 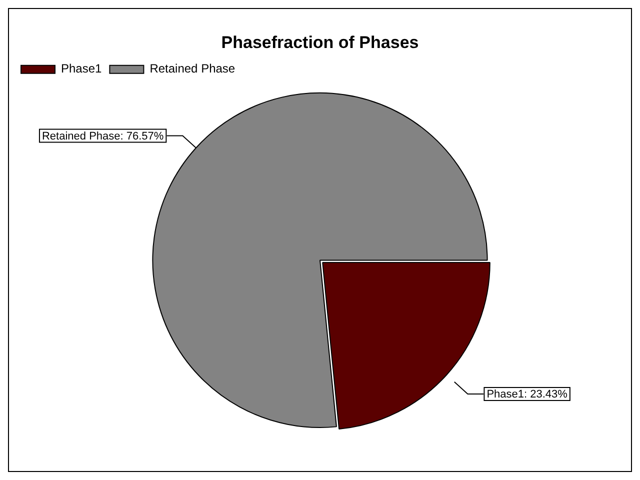 What do you see at coordinates (81, 69) in the screenshot?
I see `legend-label: Phase1` at bounding box center [81, 69].